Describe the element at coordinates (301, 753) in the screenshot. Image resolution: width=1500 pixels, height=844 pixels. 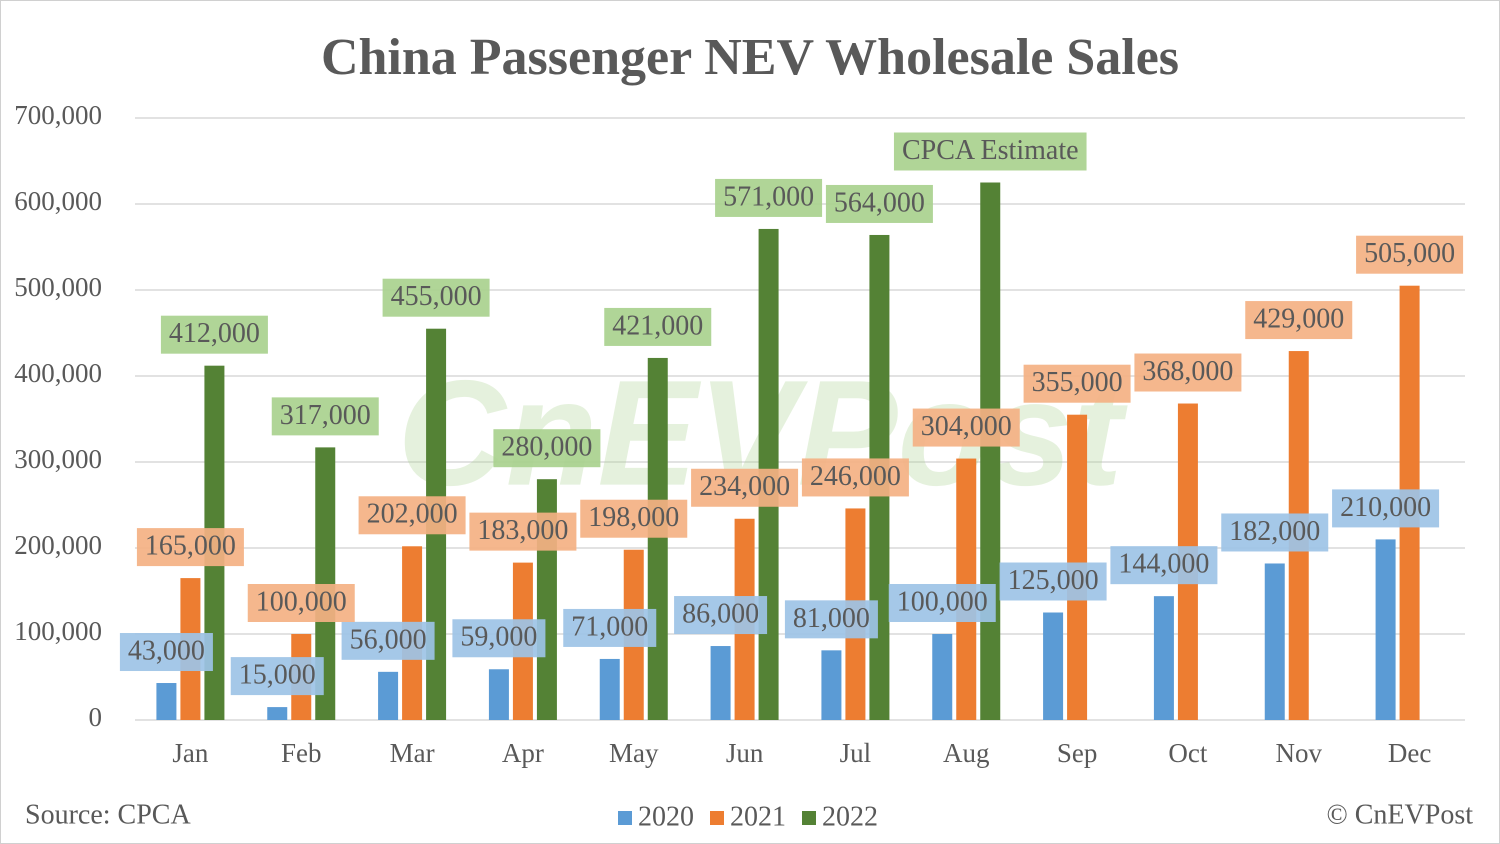
I see `x-tick-label: Feb` at that location.